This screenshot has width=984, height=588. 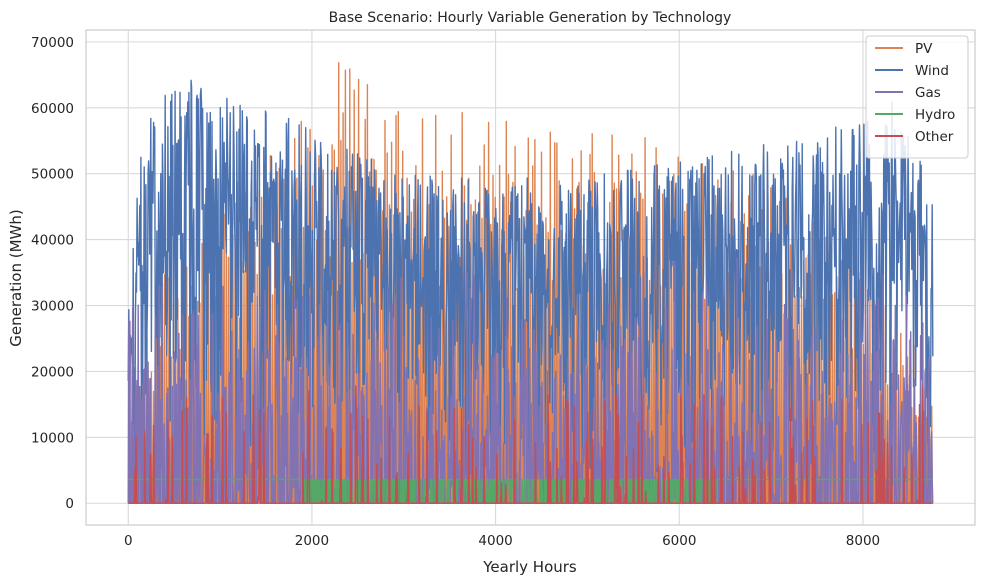 What do you see at coordinates (52, 109) in the screenshot?
I see `y-tick-label: 60000` at bounding box center [52, 109].